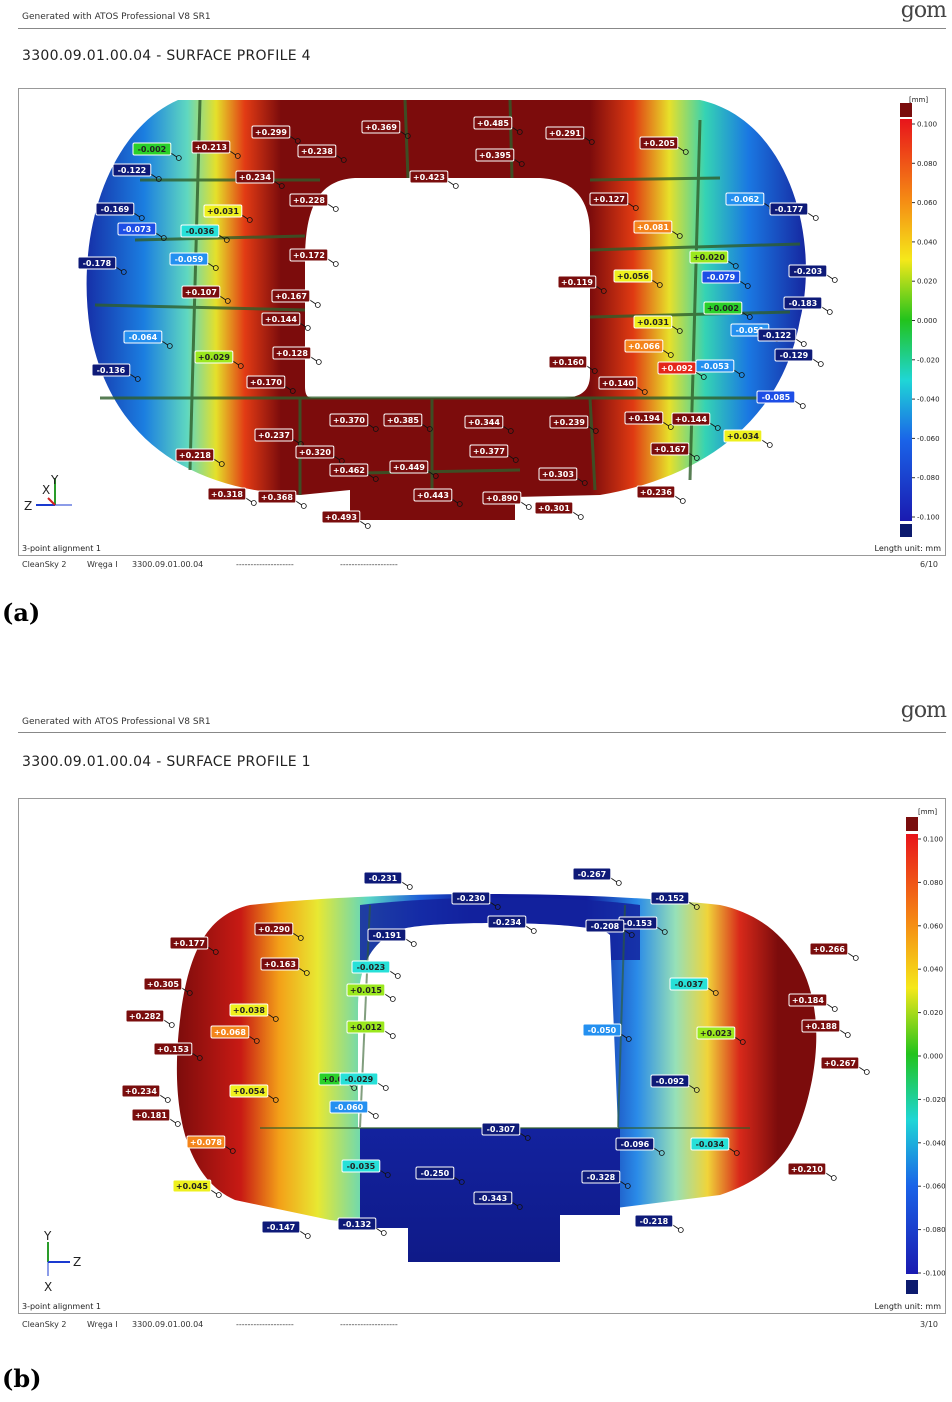  Describe the element at coordinates (388, 880) in the screenshot. I see `deviation-label: -0.231` at that location.